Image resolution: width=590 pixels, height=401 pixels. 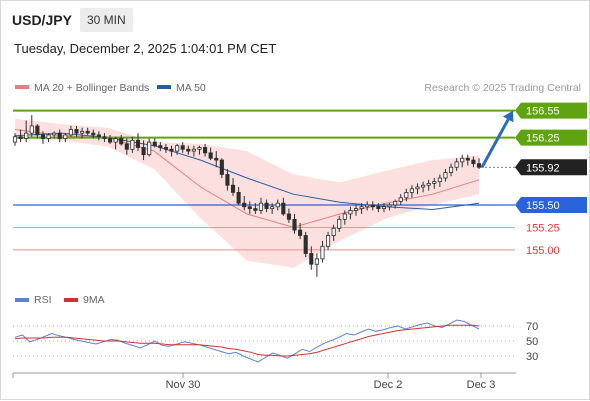 I want to click on level-tag-155.92, so click(x=551, y=167).